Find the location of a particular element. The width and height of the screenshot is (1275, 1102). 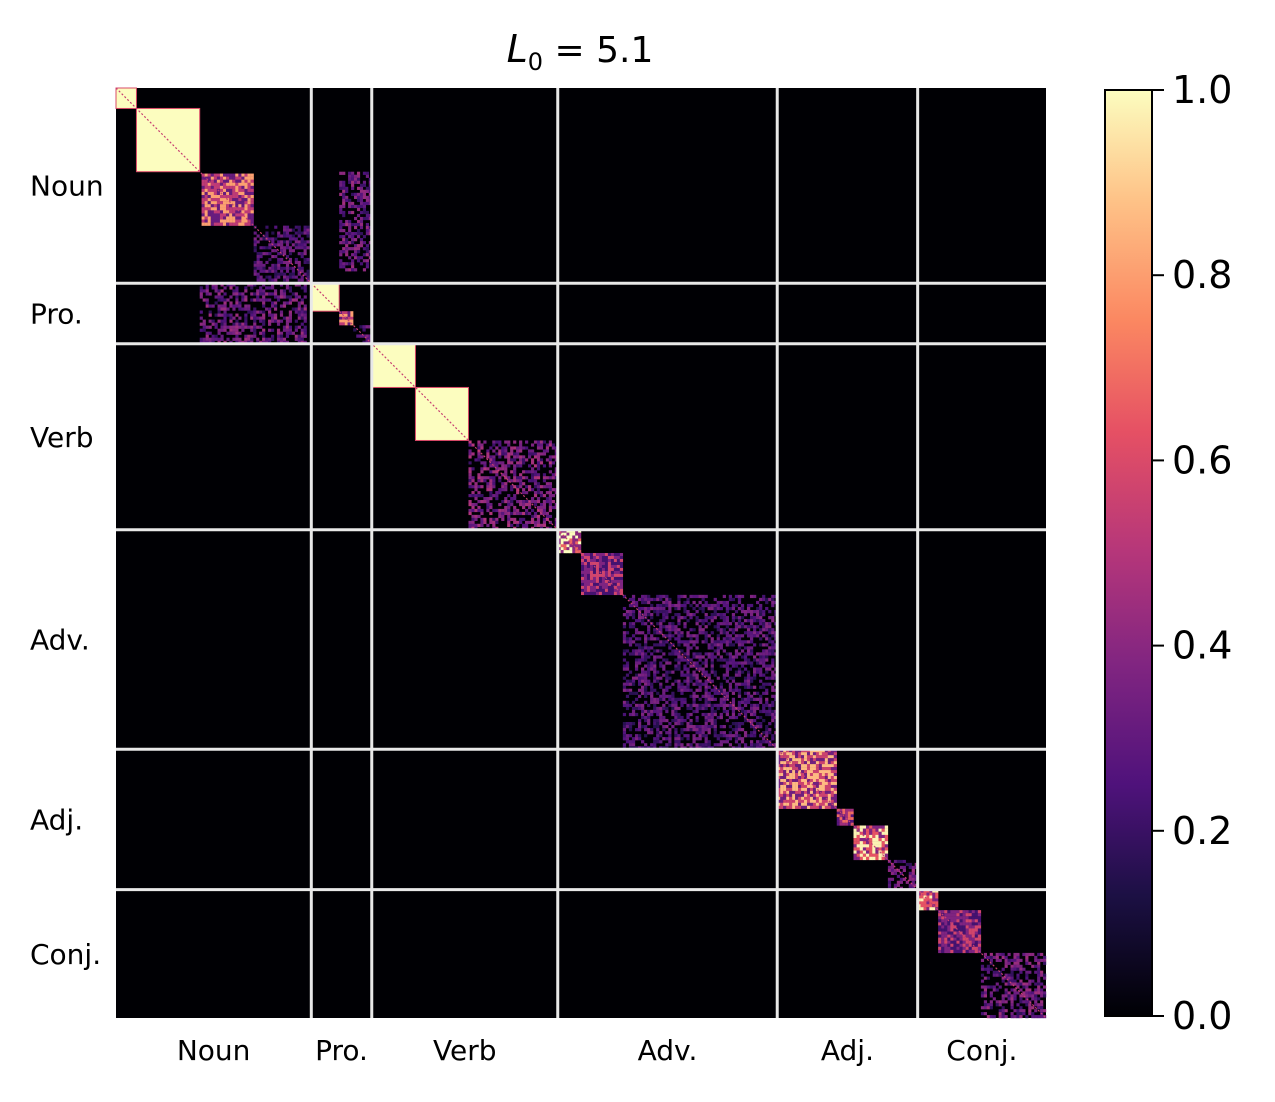

chart-title: L0 = 5.1 is located at coordinates (580, 51).